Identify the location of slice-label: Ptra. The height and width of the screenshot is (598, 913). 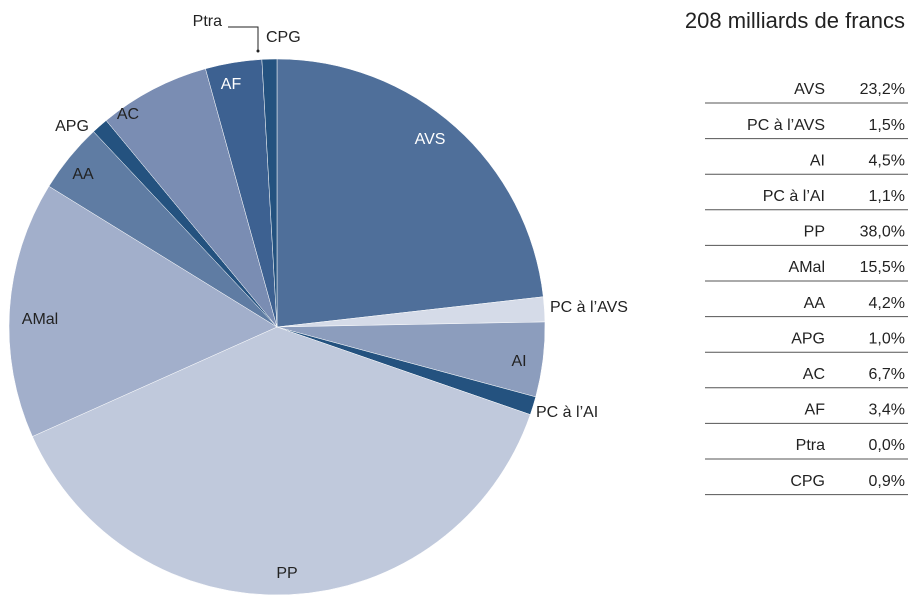
(207, 21).